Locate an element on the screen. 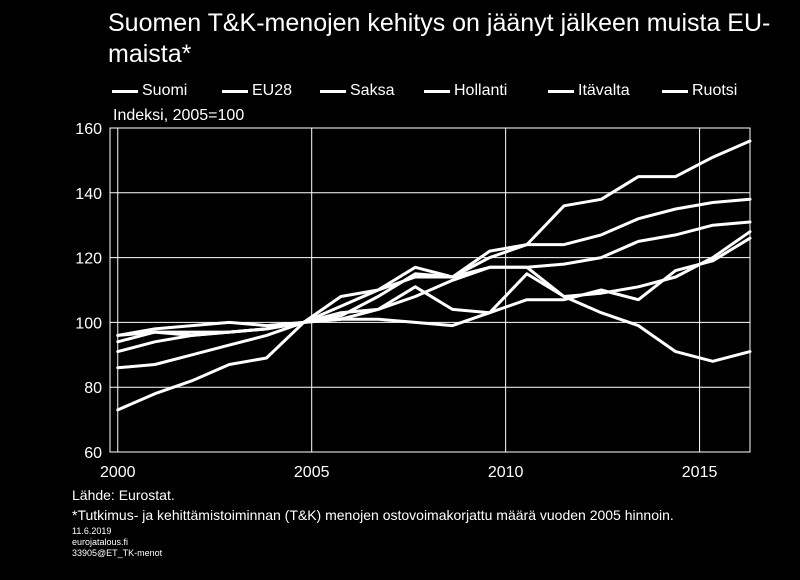 The image size is (800, 580). legend-item-suomi: Suomi is located at coordinates (149, 91).